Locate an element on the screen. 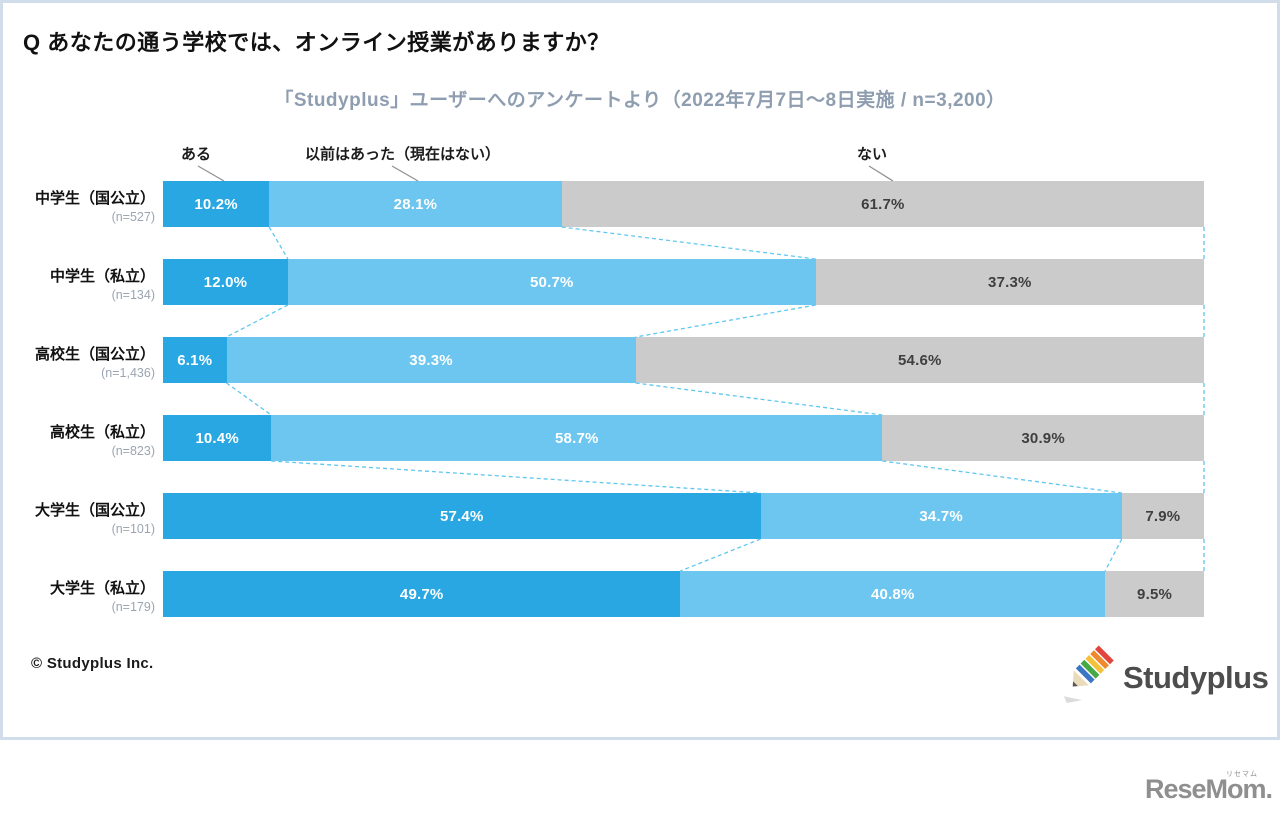  value-label: 34.7% is located at coordinates (941, 516).